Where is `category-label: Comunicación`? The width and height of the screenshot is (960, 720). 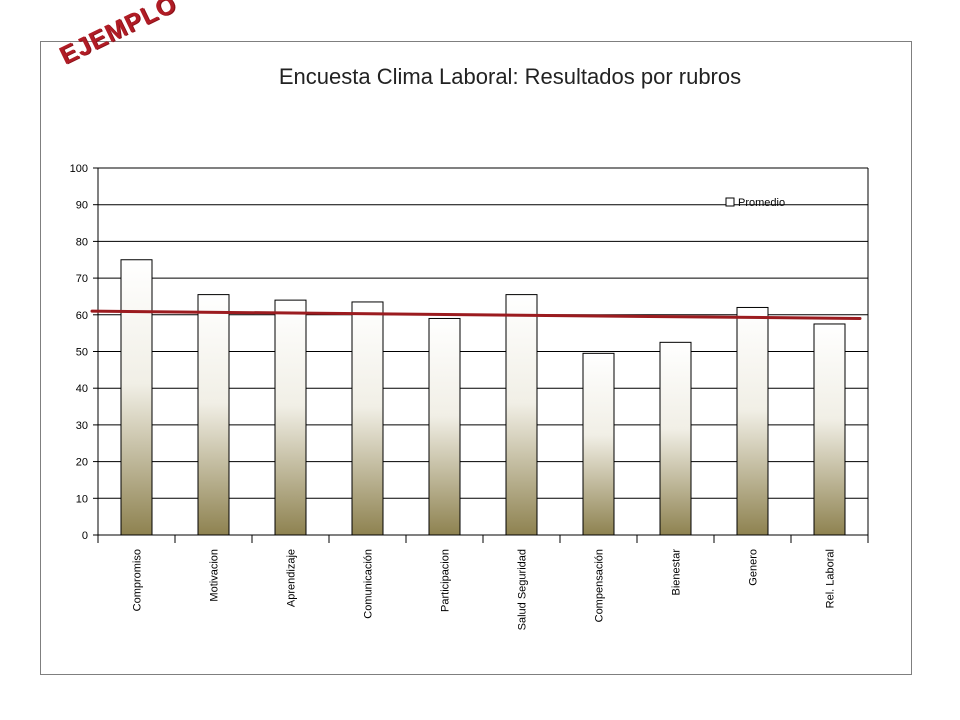
category-label: Comunicación is located at coordinates (369, 584).